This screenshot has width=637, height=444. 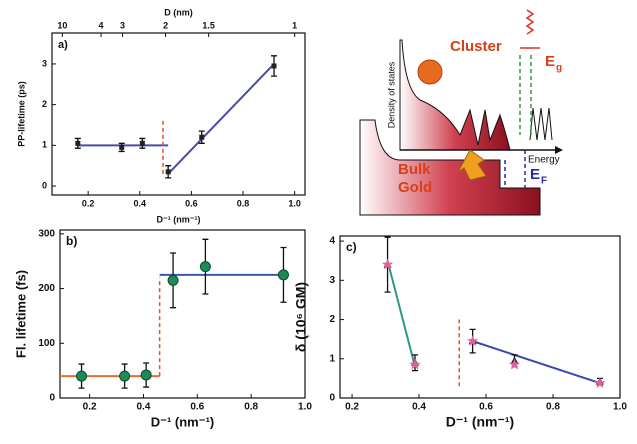 What do you see at coordinates (559, 150) in the screenshot?
I see `arrow-head` at bounding box center [559, 150].